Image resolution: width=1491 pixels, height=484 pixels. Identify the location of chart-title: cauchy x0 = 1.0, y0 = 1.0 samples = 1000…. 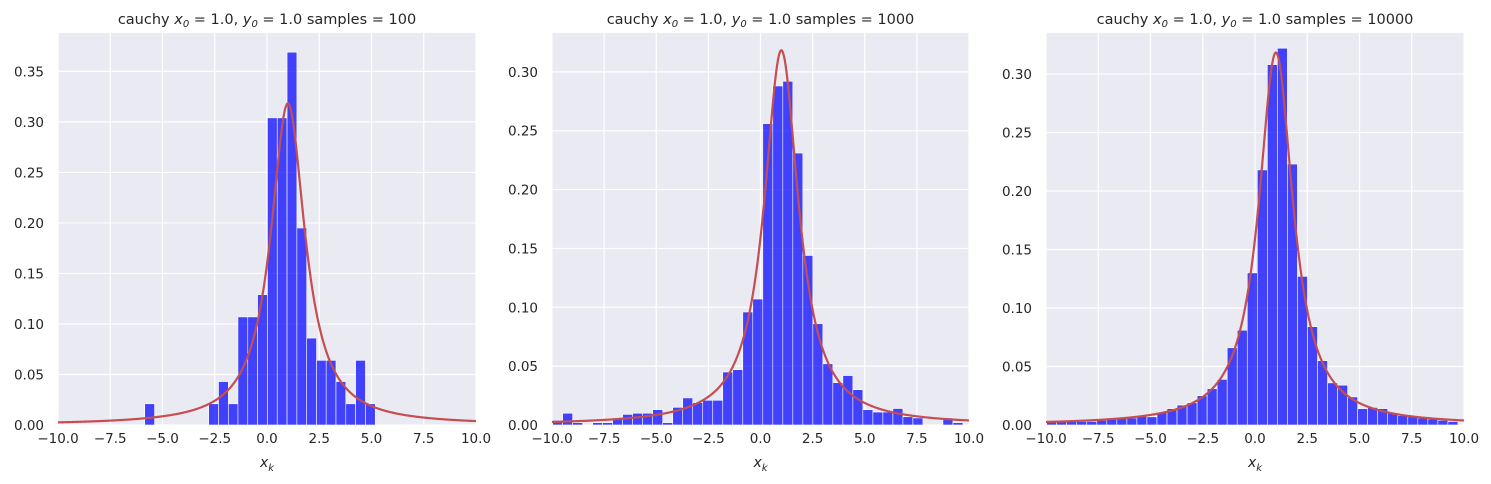
(1255, 21).